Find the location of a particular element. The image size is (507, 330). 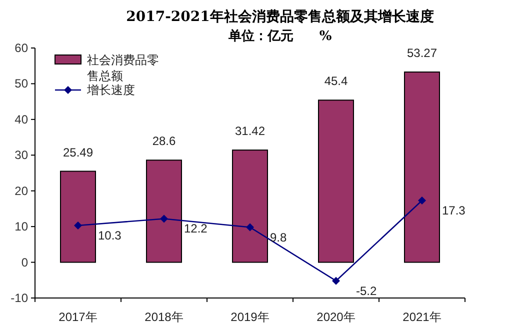

data-label: 45.4 is located at coordinates (336, 81).